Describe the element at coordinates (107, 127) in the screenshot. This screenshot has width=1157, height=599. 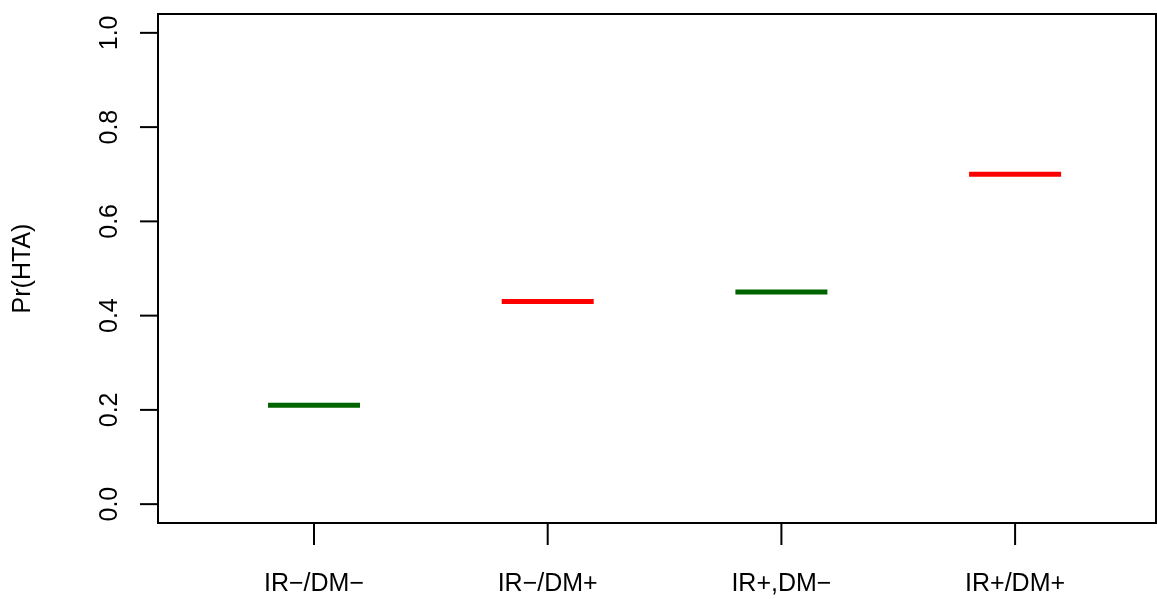
I see `y-tick-label: 0.8` at that location.